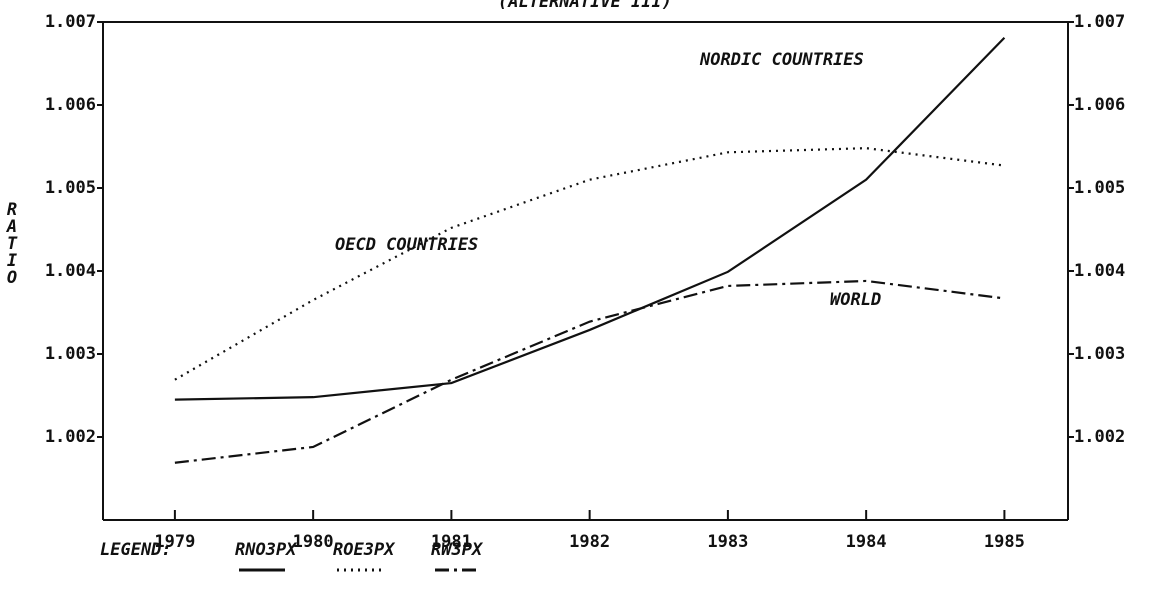 The width and height of the screenshot is (1170, 599). I want to click on legend-label: ROE3PX, so click(364, 550).